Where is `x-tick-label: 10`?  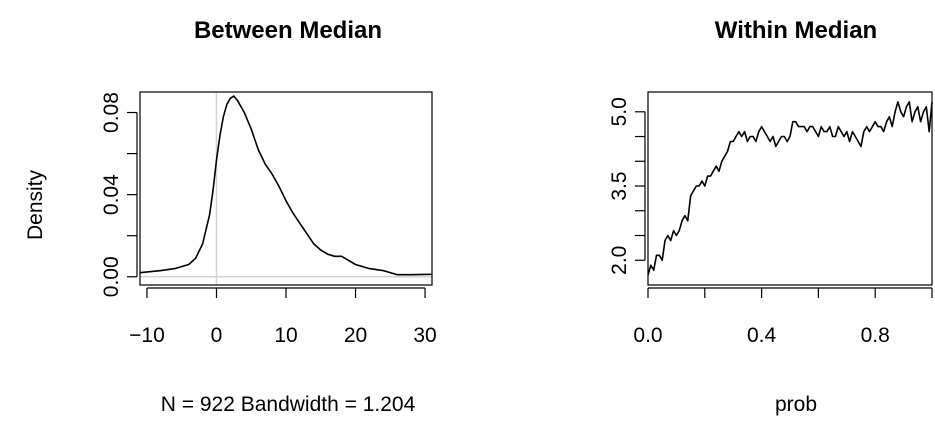 x-tick-label: 10 is located at coordinates (285, 335).